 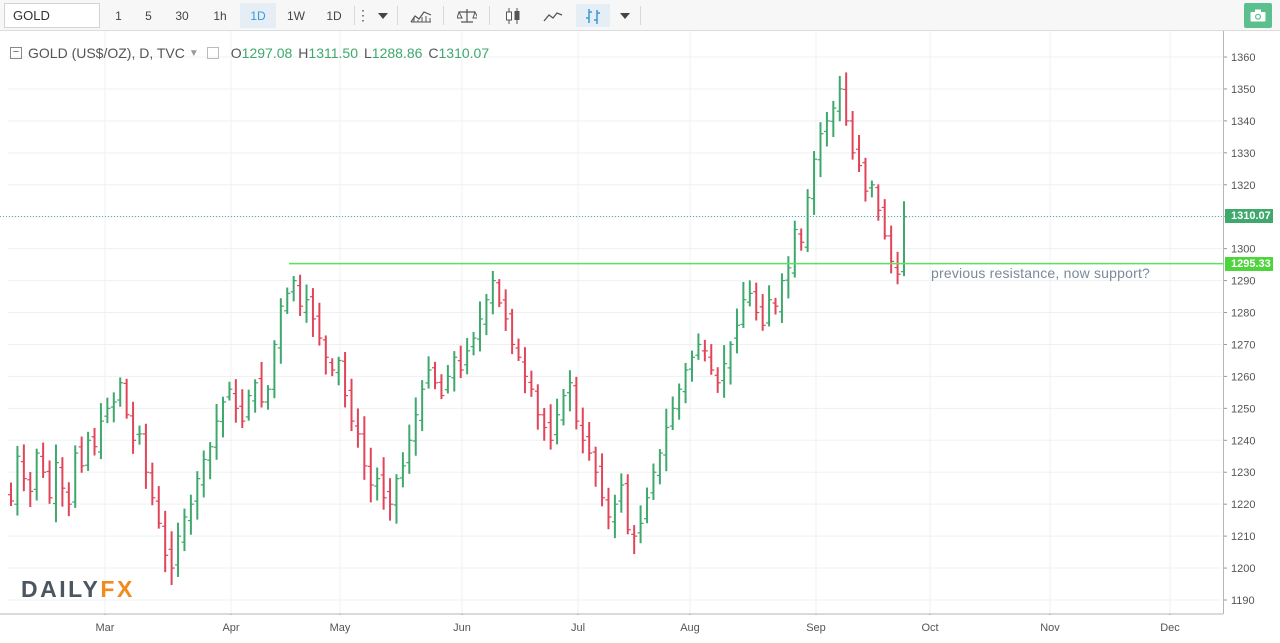 What do you see at coordinates (334, 16) in the screenshot?
I see `interval-1d-alt-button: 1D` at bounding box center [334, 16].